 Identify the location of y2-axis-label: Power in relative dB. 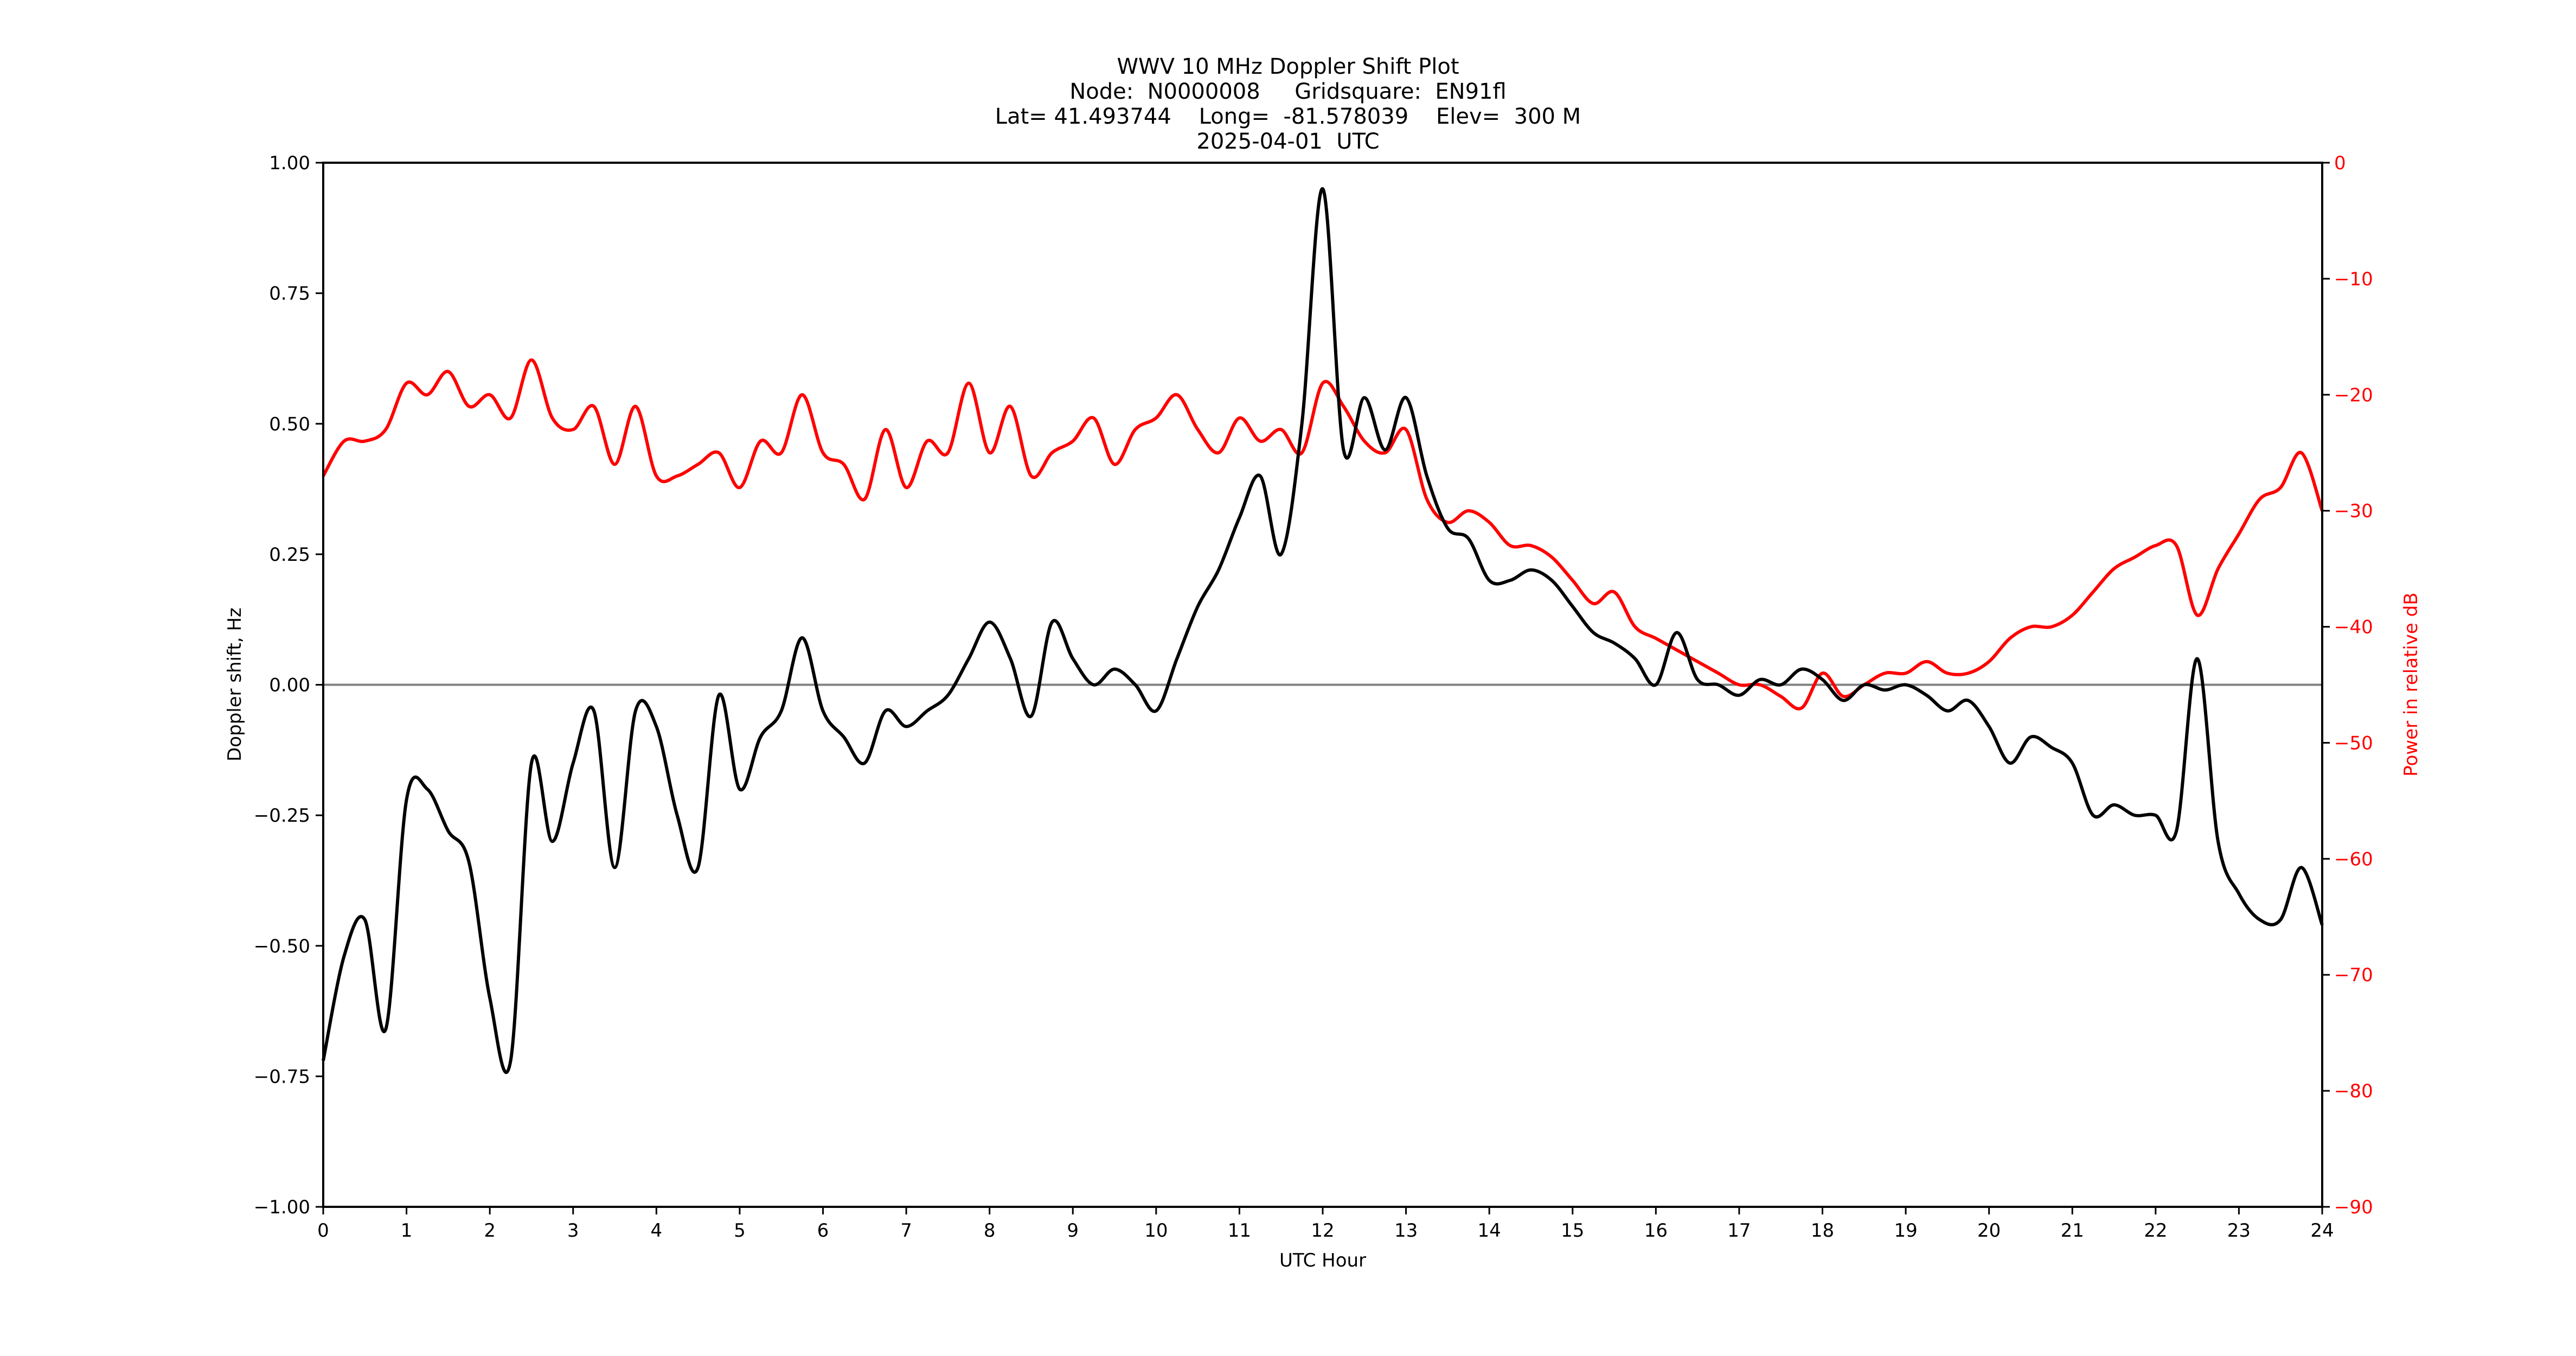
(2411, 684).